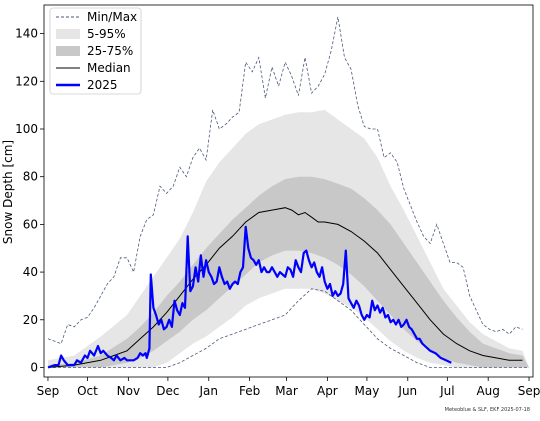 This screenshot has height=421, width=540. Describe the element at coordinates (487, 391) in the screenshot. I see `x-tick-label: Aug` at that location.